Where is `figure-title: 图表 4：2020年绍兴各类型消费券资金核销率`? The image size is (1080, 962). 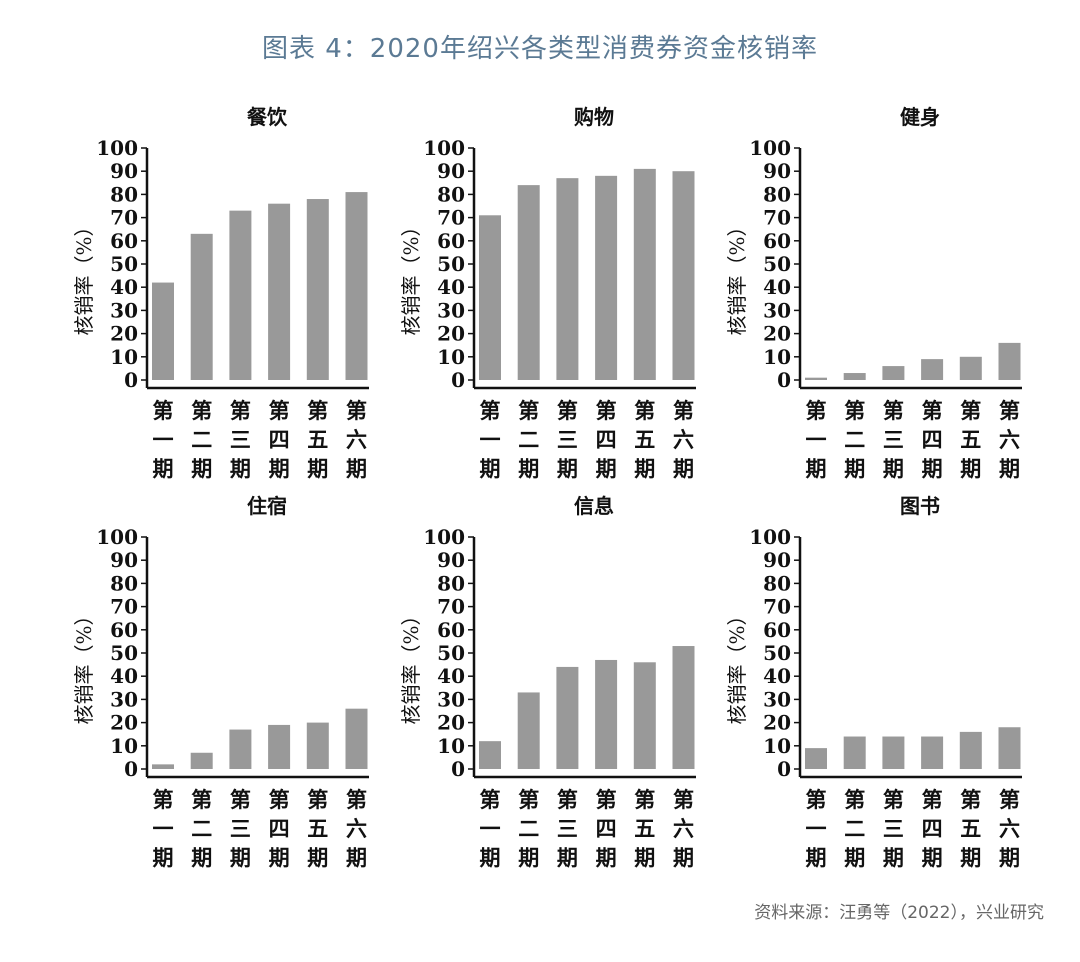
figure-title: 图表 4：2020年绍兴各类型消费券资金核销率 is located at coordinates (540, 49).